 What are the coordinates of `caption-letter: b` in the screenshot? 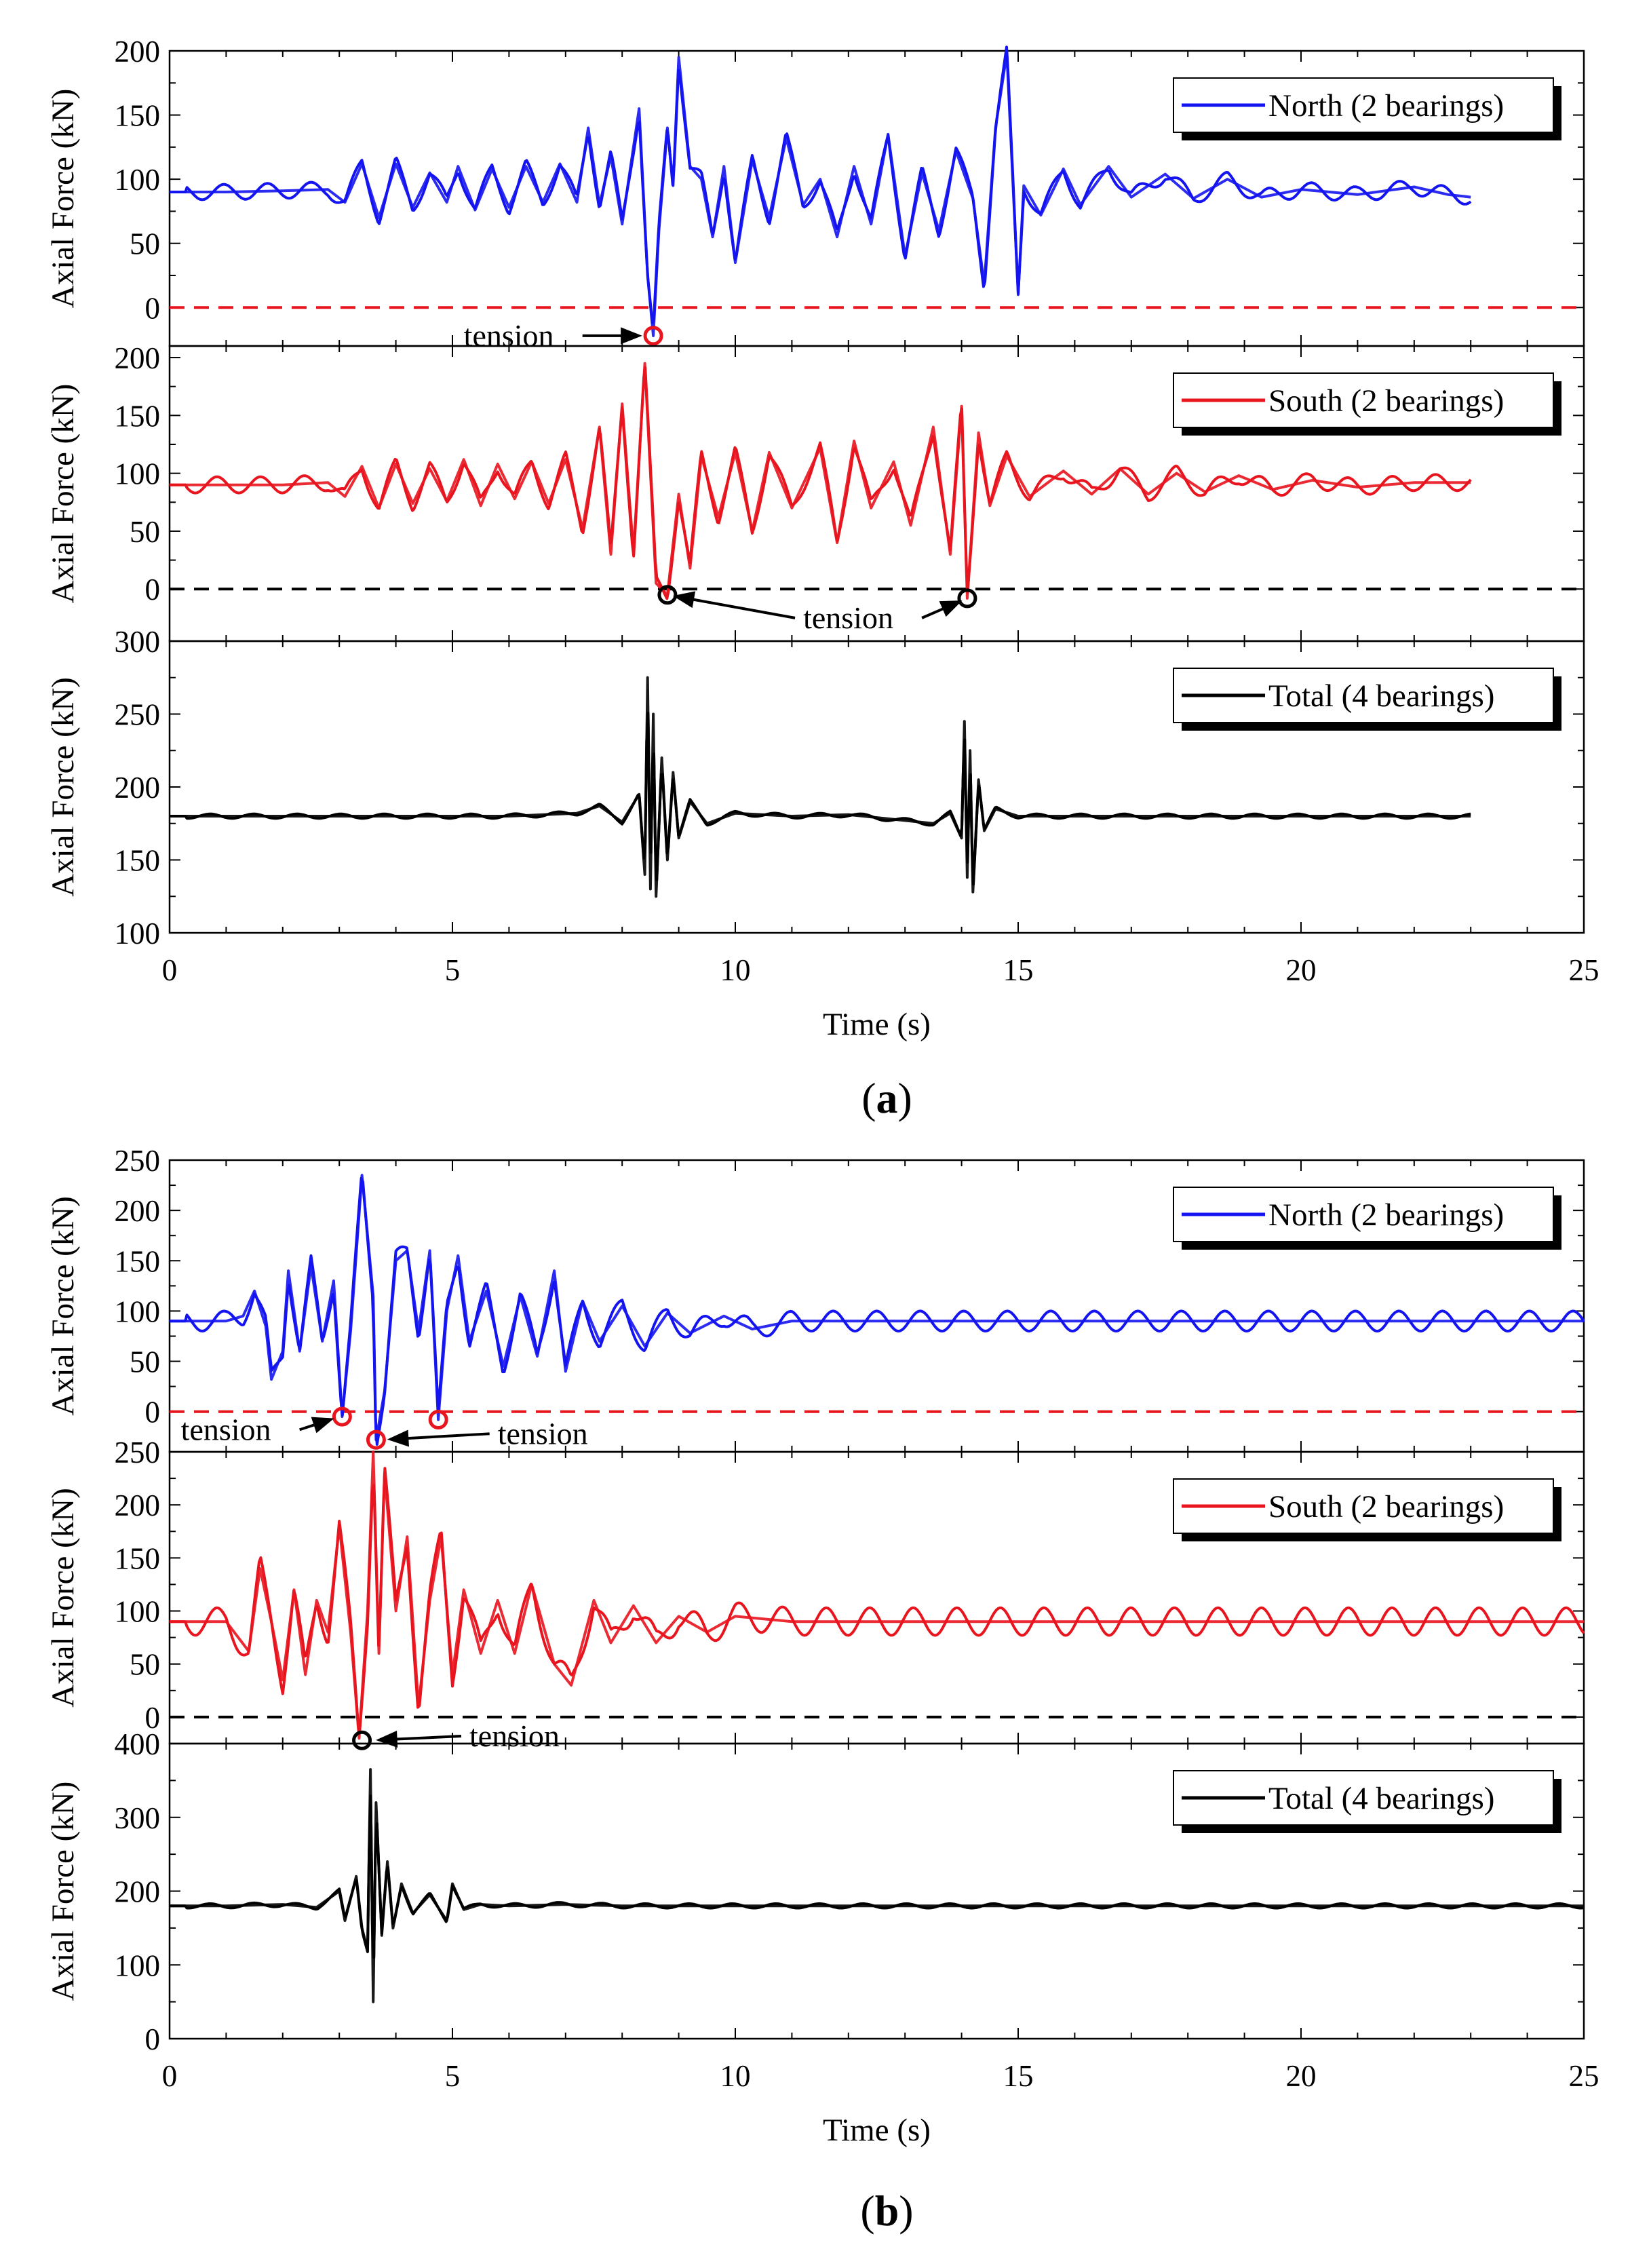 It's located at (887, 2211).